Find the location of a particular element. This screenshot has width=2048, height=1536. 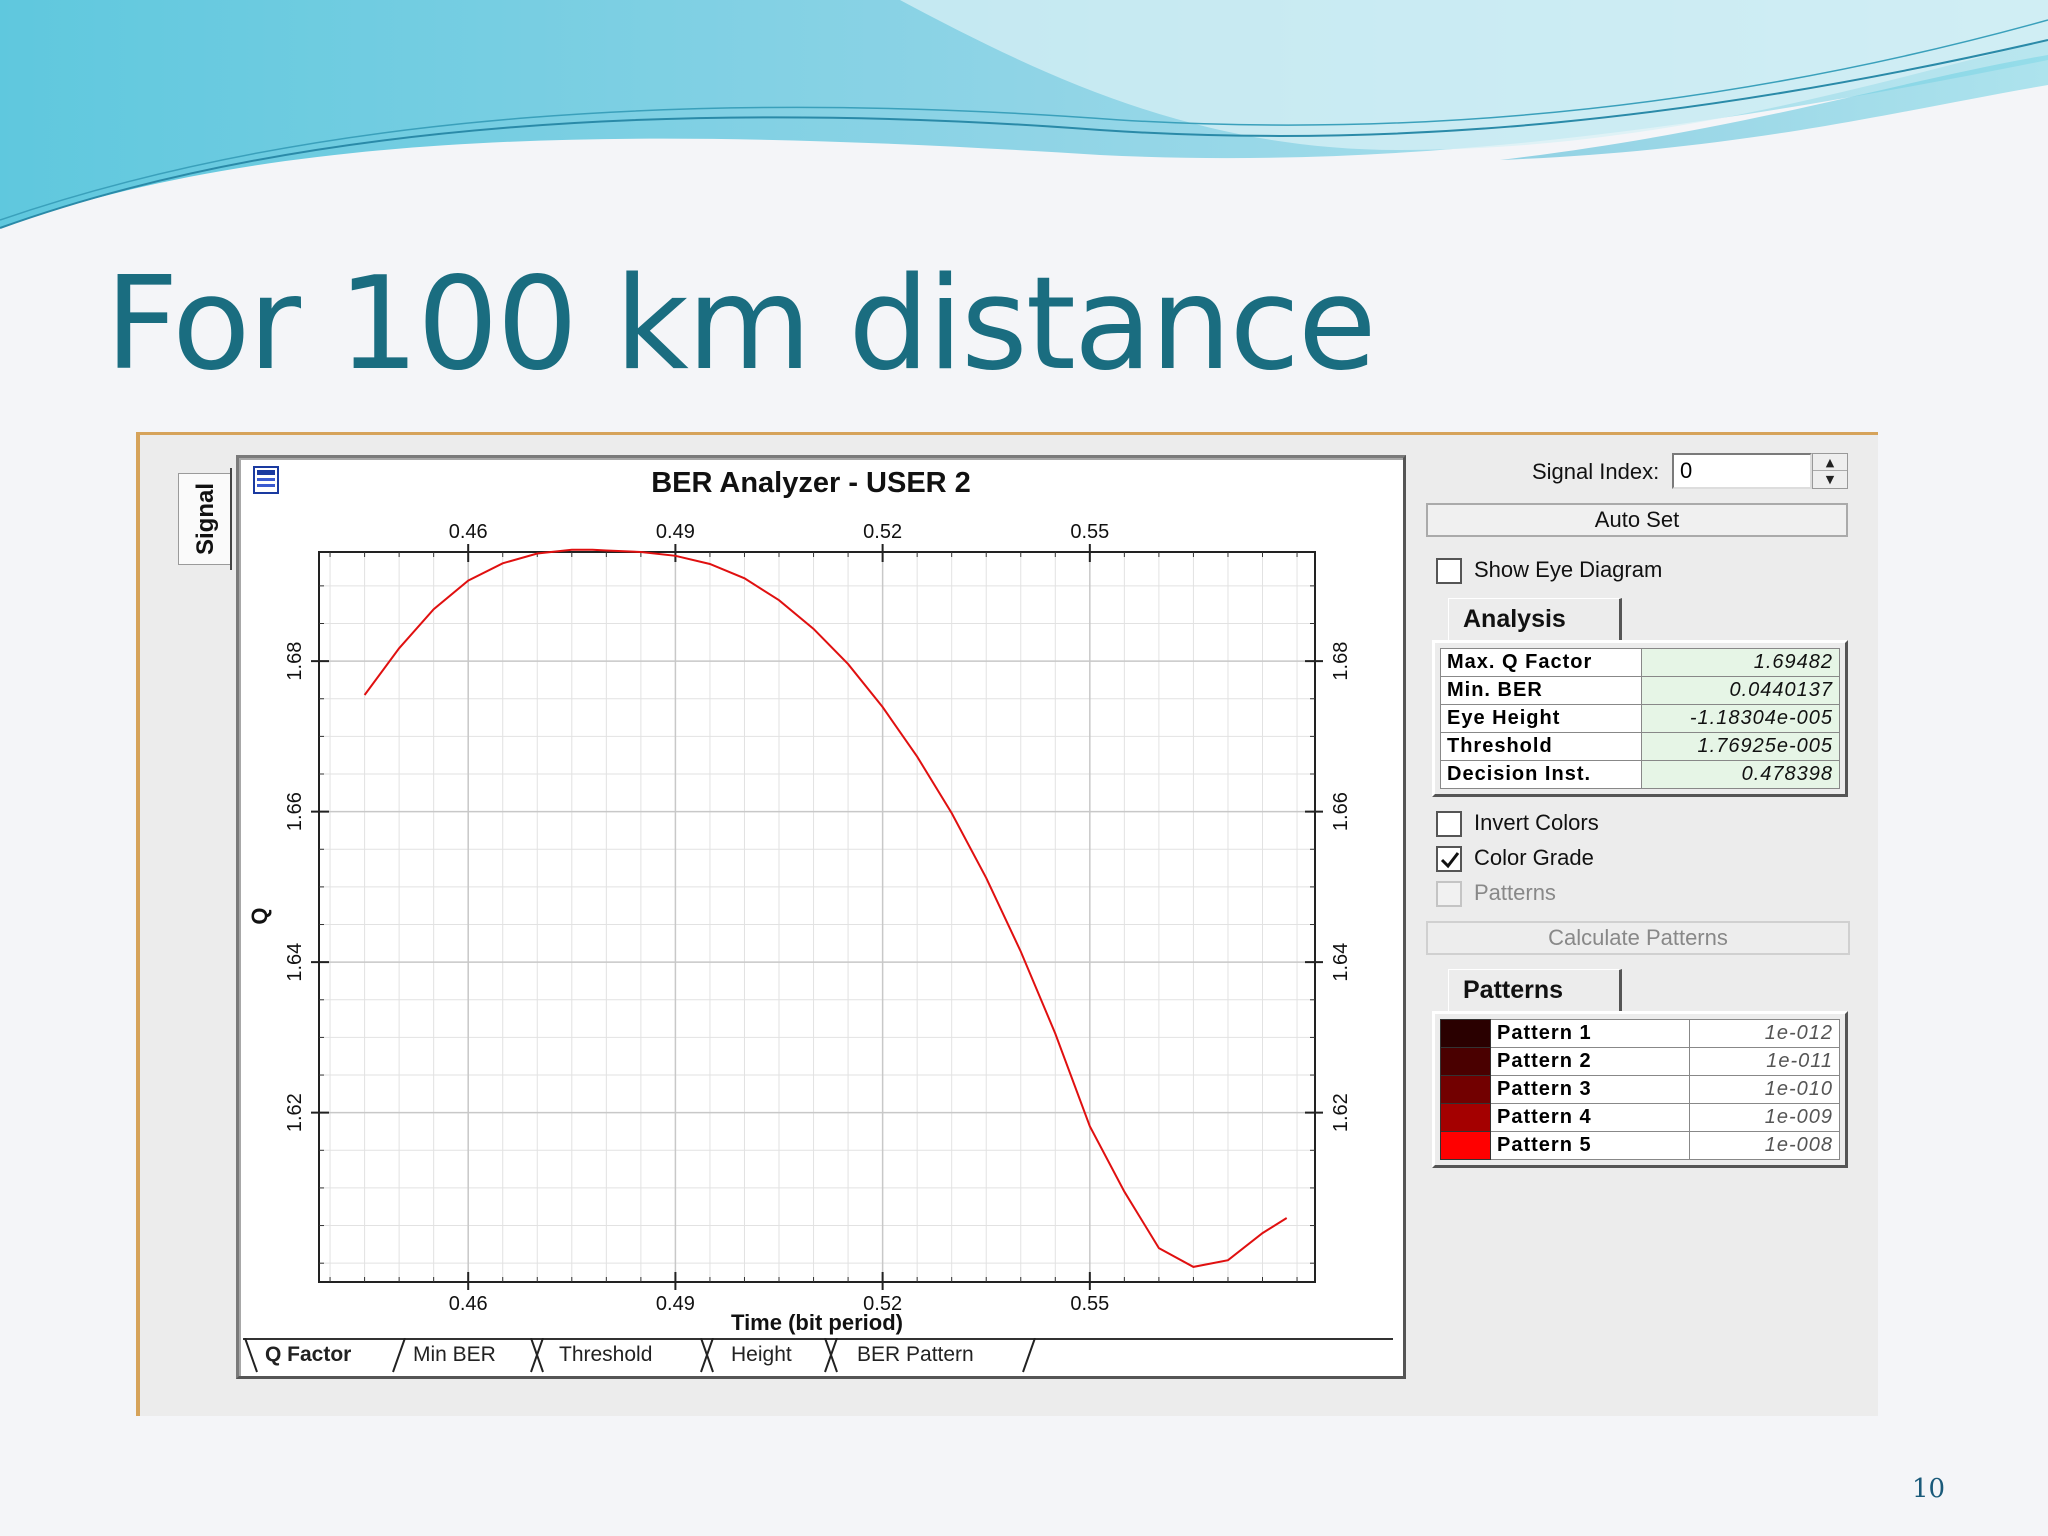

y-axis-label: Q is located at coordinates (259, 915).